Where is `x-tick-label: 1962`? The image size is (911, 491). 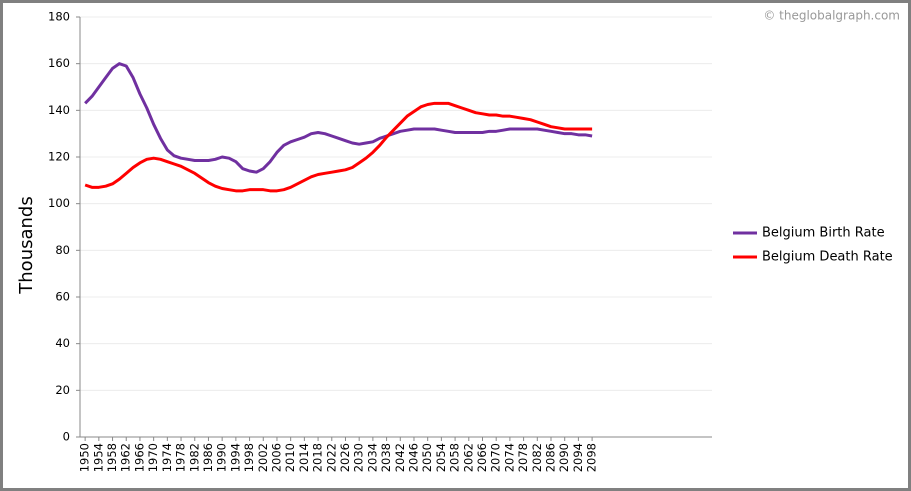
x-tick-label: 1962 is located at coordinates (126, 457).